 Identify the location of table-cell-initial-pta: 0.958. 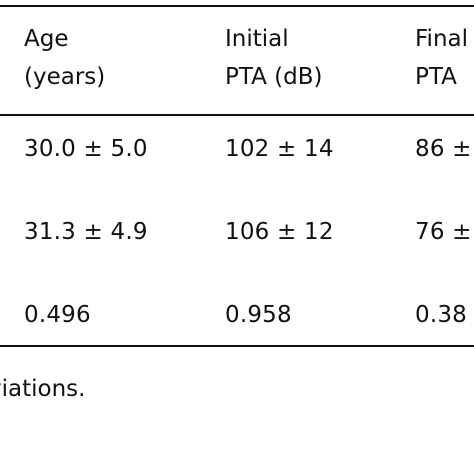
(258, 315).